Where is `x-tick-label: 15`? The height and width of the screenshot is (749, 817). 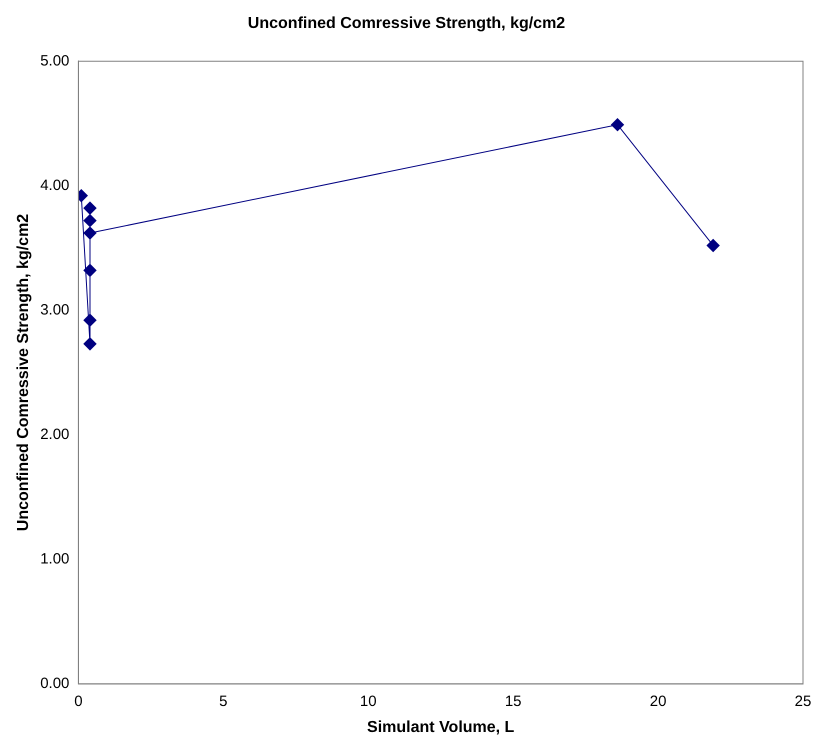
x-tick-label: 15 is located at coordinates (513, 701).